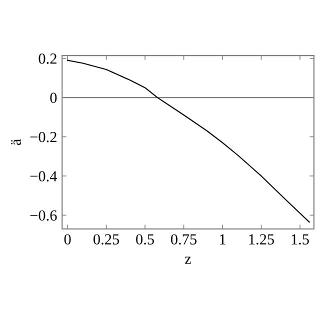 Image resolution: width=327 pixels, height=327 pixels. I want to click on x-tick-label: 1.25, so click(261, 239).